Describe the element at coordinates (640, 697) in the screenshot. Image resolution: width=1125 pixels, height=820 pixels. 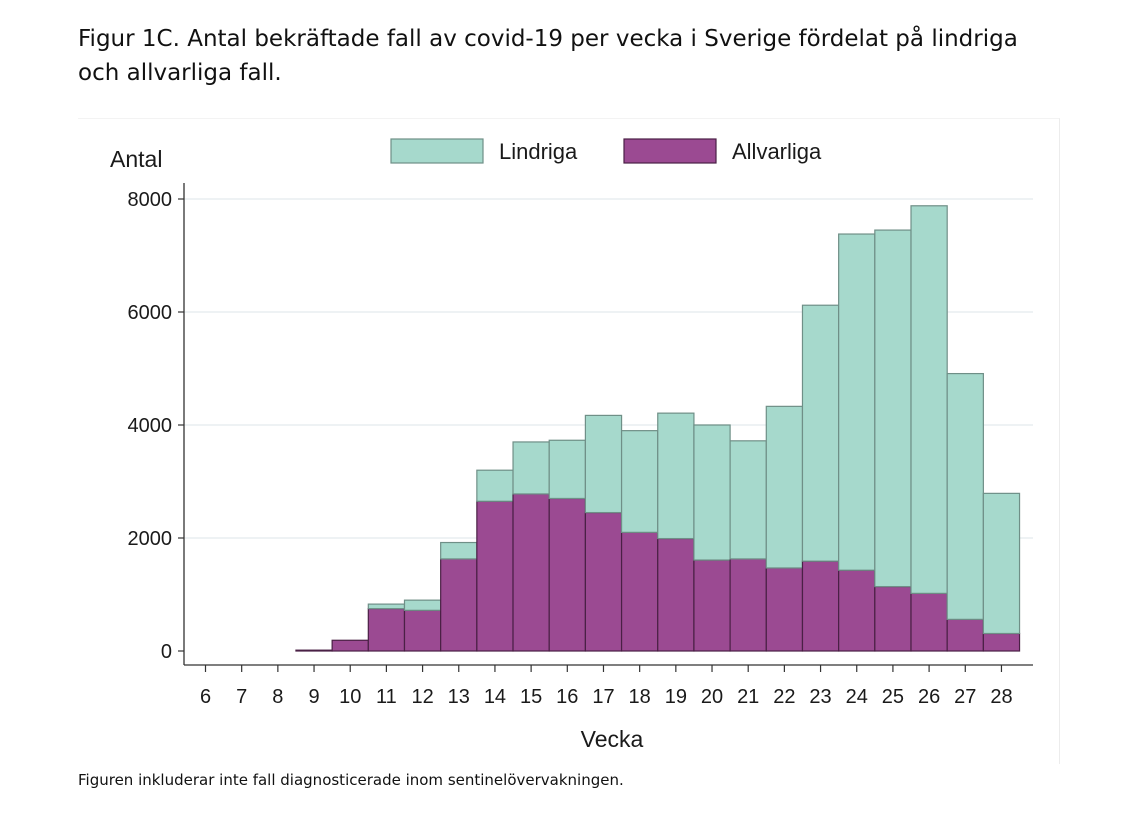
I see `x-tick-label: 18` at that location.